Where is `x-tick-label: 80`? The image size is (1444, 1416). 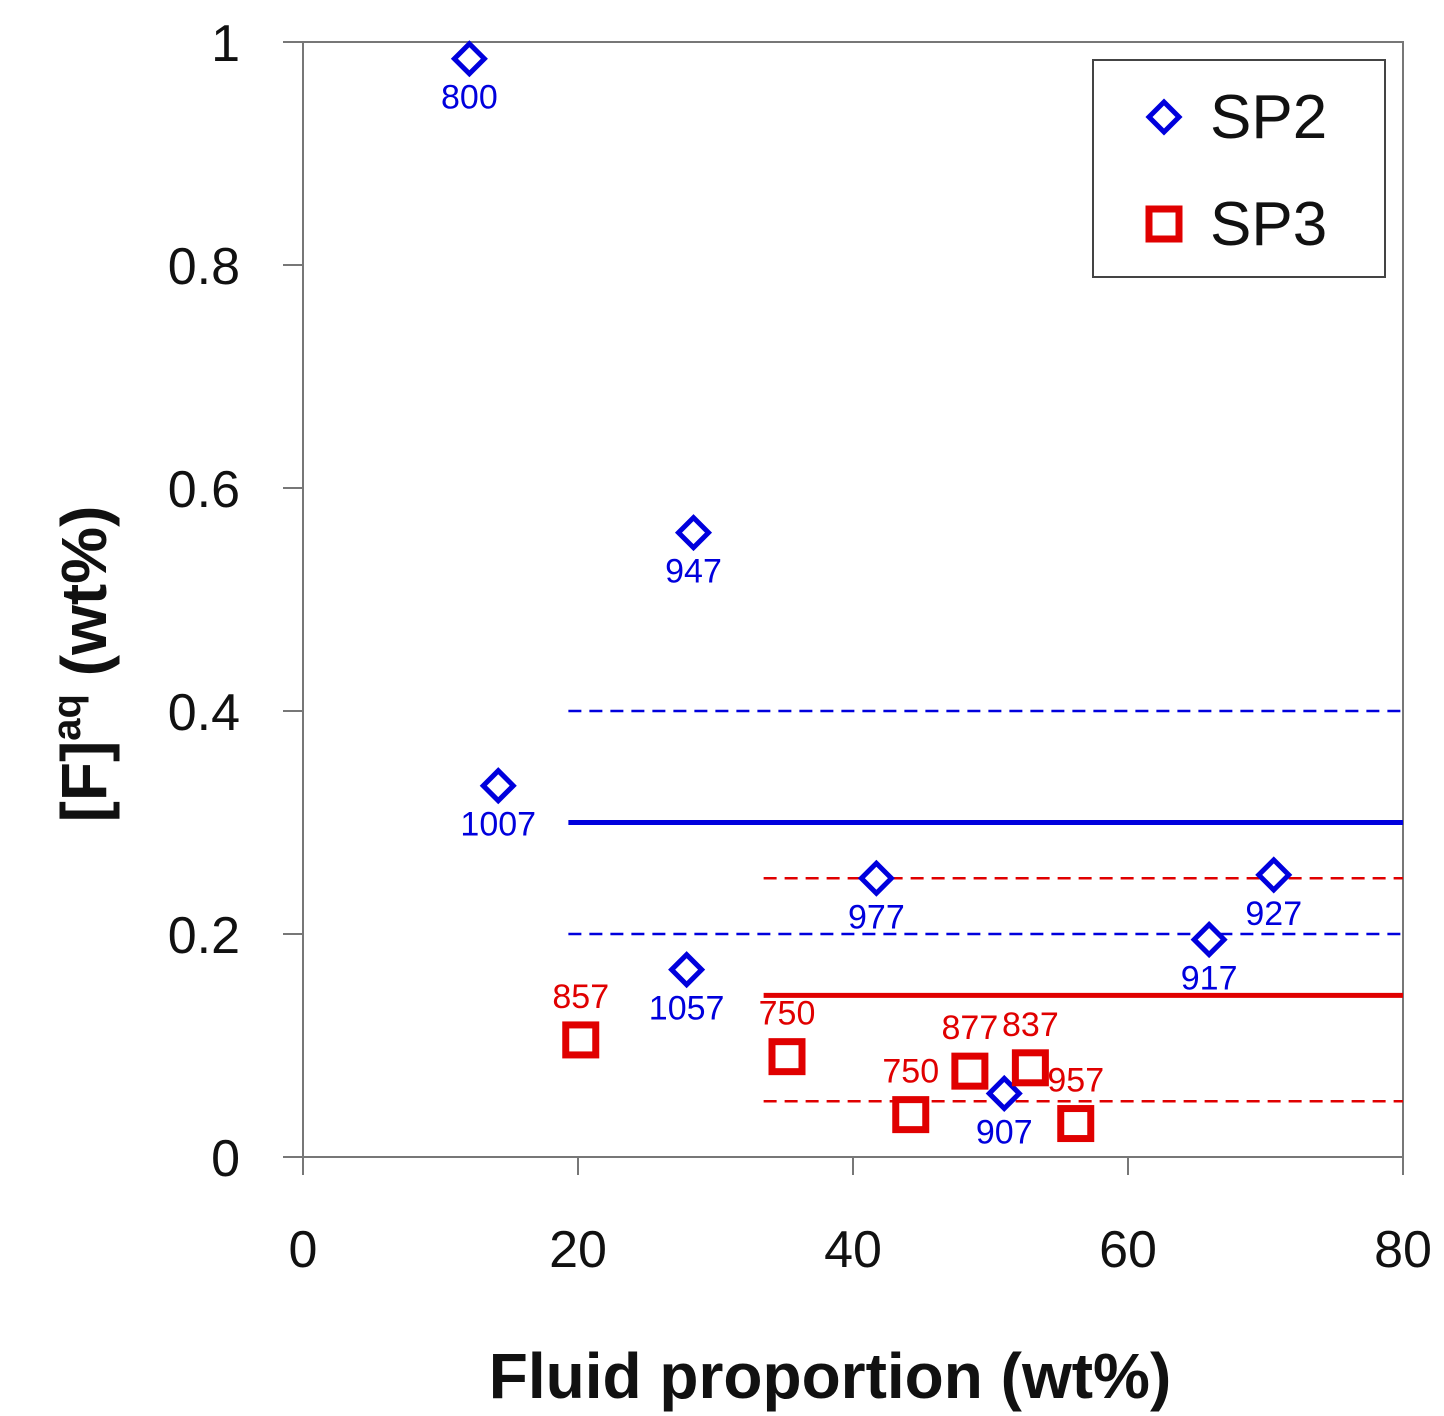
x-tick-label: 80 is located at coordinates (1403, 1250).